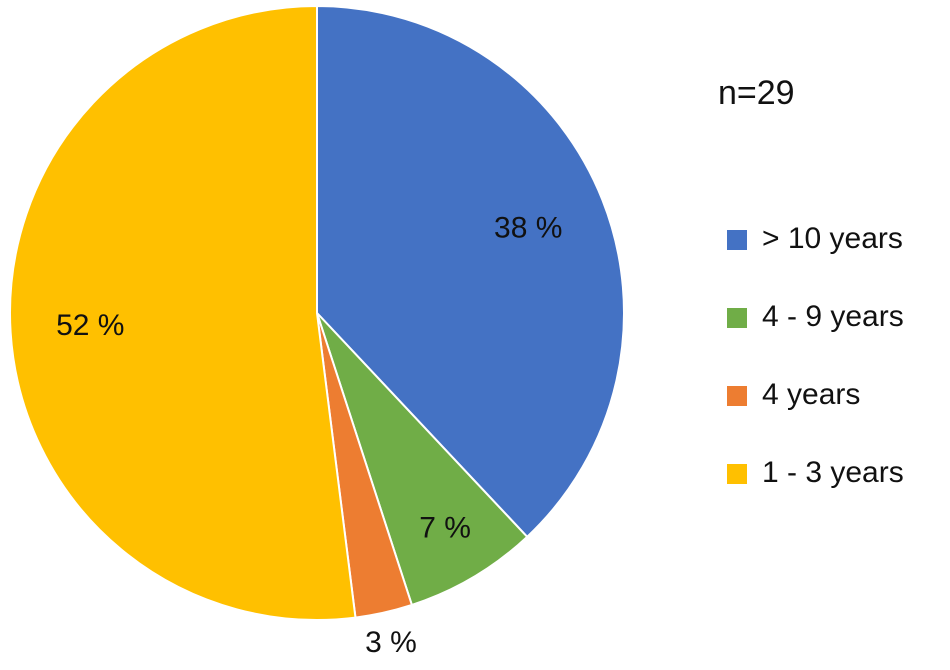 The width and height of the screenshot is (950, 670). I want to click on annotation: n=29, so click(756, 93).